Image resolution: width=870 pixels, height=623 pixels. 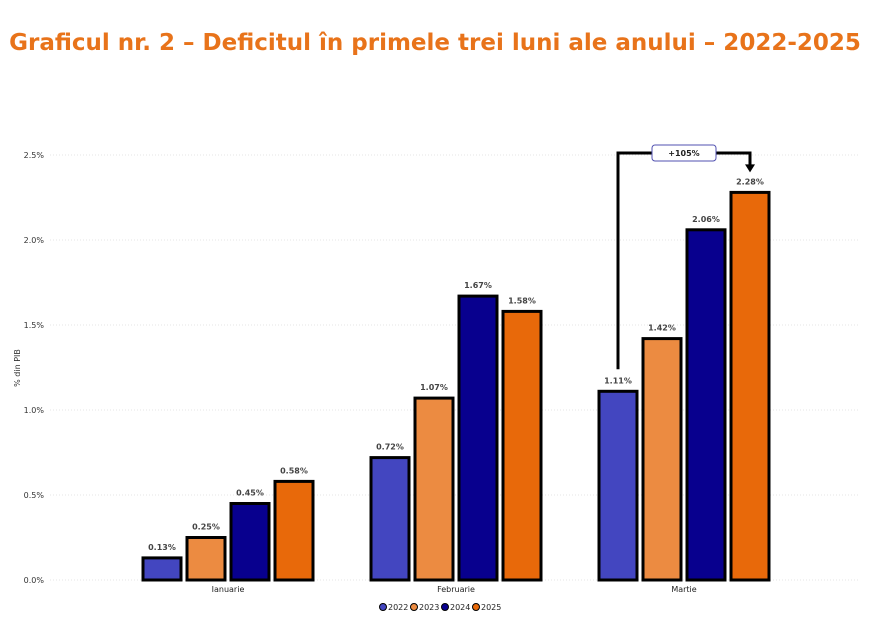 I want to click on annotation-arrowhead, so click(x=750, y=168).